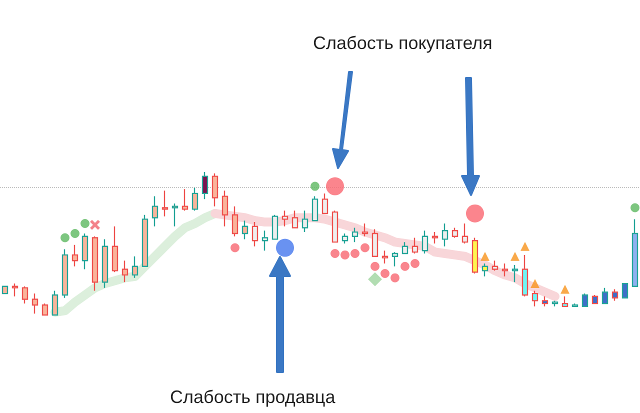 Image resolution: width=640 pixels, height=413 pixels. Describe the element at coordinates (253, 397) in the screenshot. I see `text: Слабость продавца` at that location.